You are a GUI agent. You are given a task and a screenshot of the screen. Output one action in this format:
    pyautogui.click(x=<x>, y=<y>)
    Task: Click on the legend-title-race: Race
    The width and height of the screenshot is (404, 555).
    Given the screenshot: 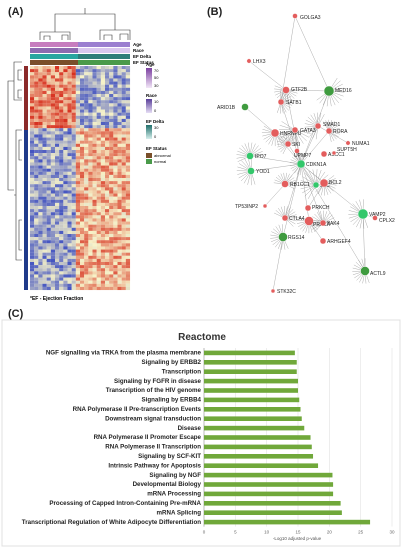 What is the action you would take?
    pyautogui.click(x=151, y=95)
    